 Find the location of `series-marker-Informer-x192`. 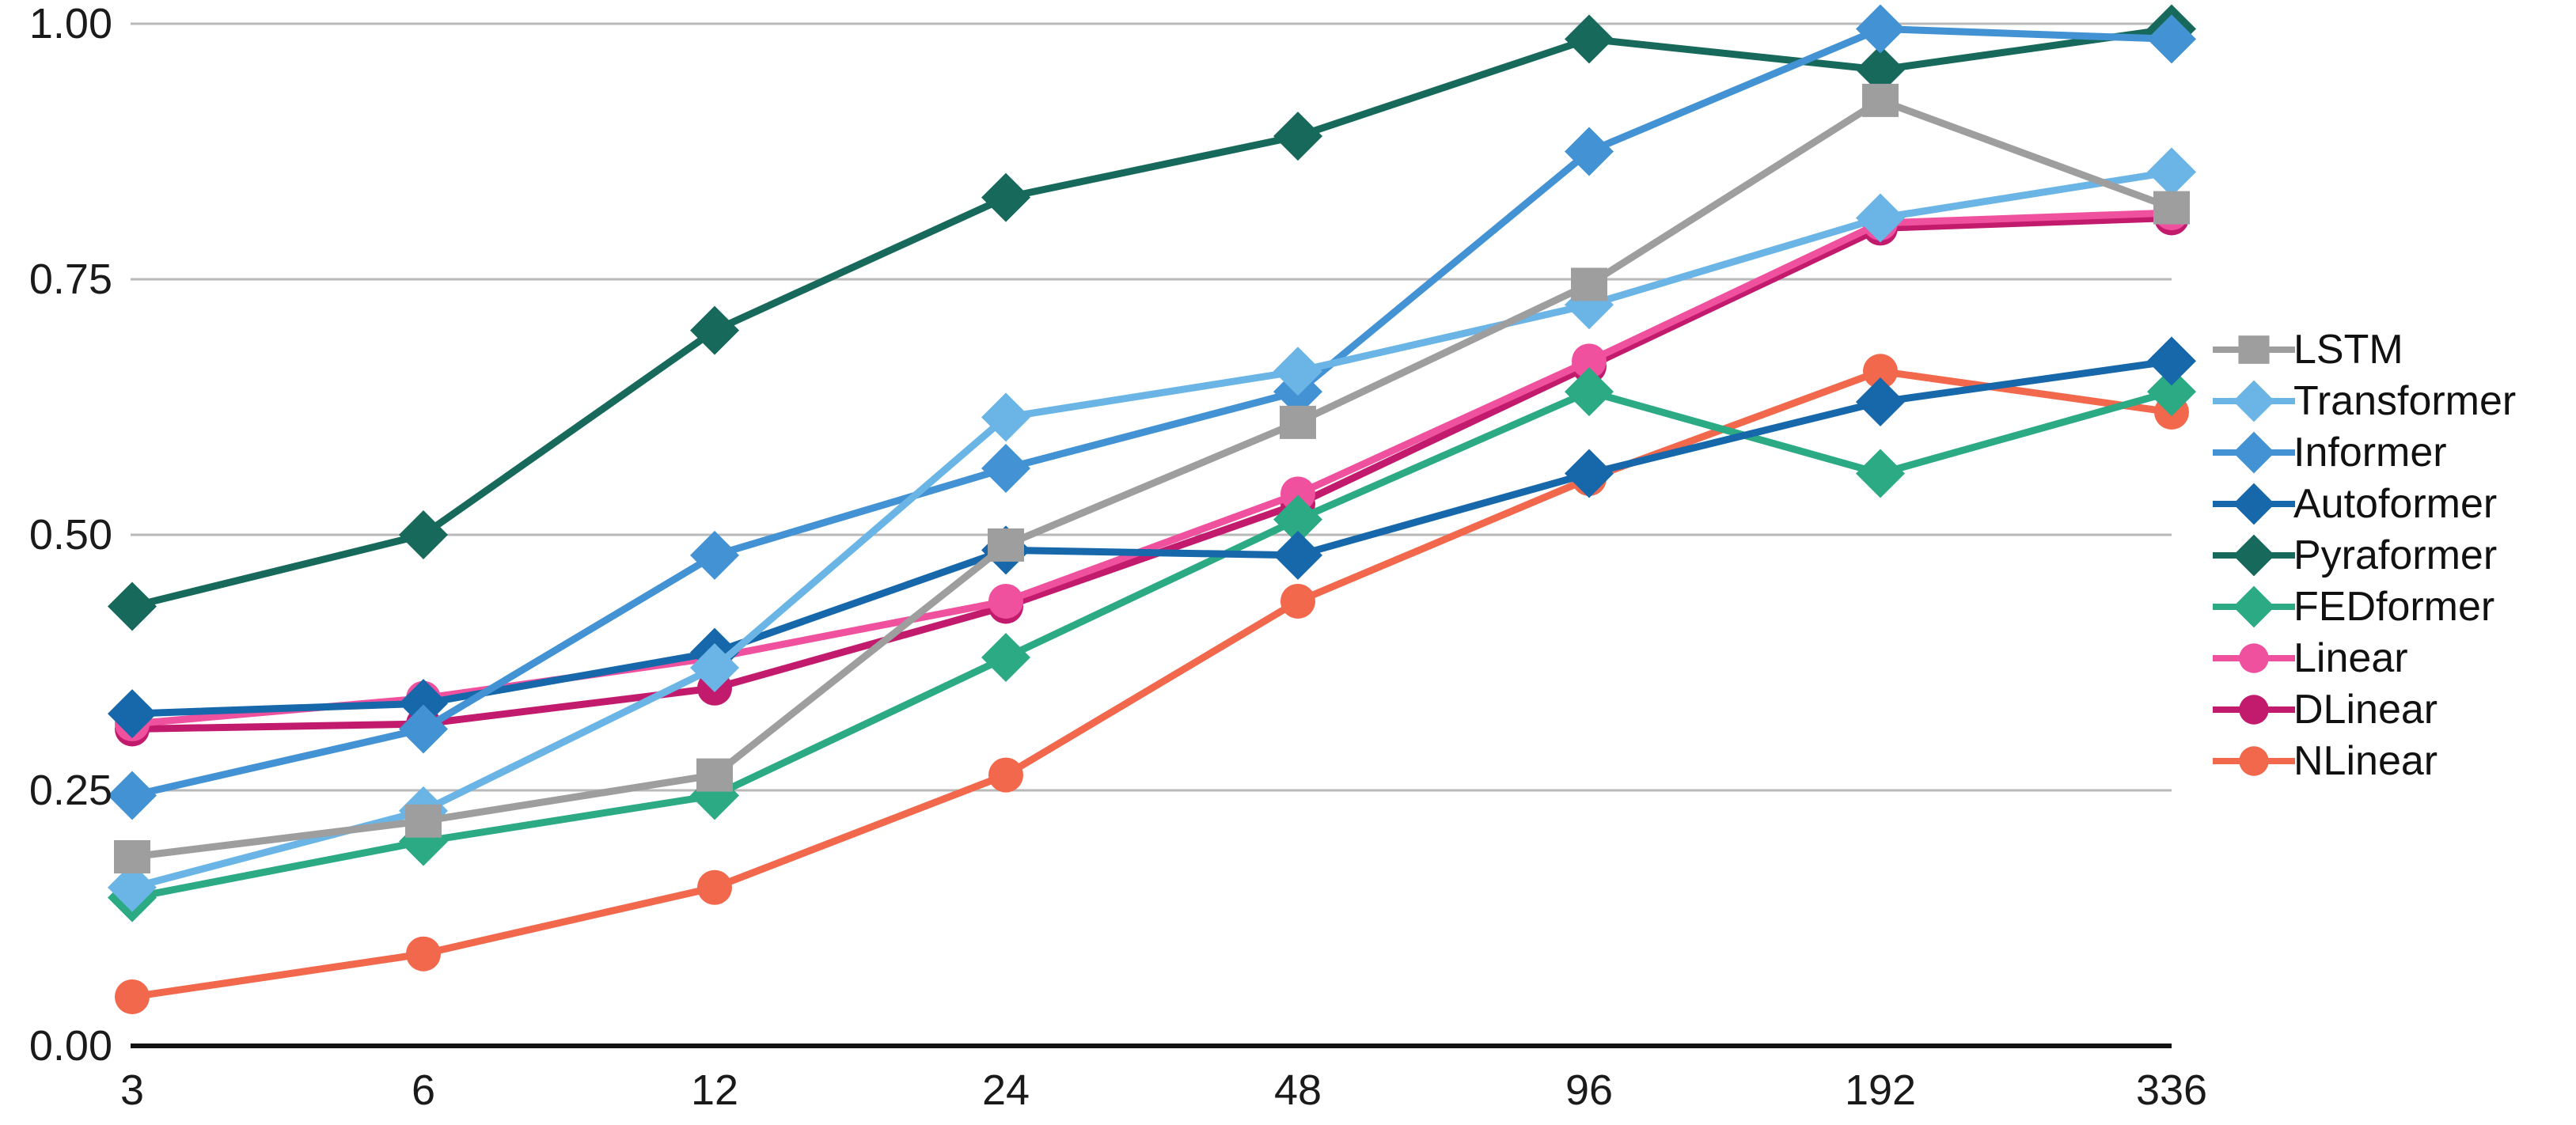

series-marker-Informer-x192 is located at coordinates (1880, 29).